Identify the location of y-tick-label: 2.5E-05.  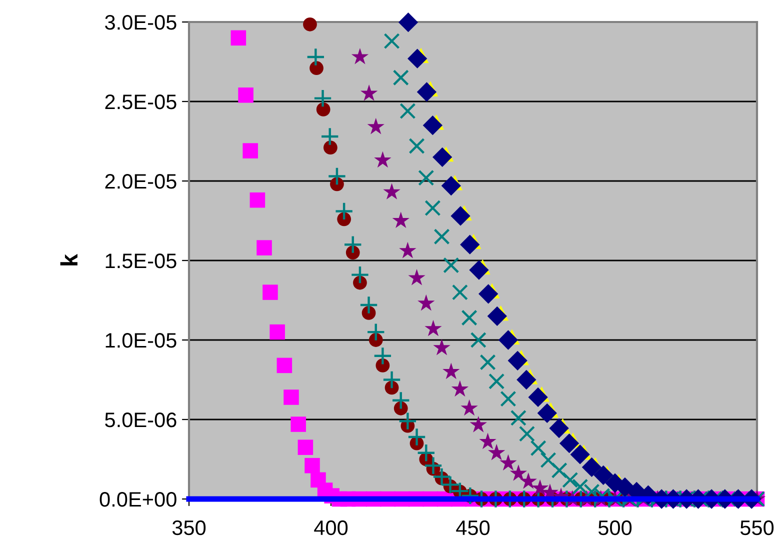
(140, 102).